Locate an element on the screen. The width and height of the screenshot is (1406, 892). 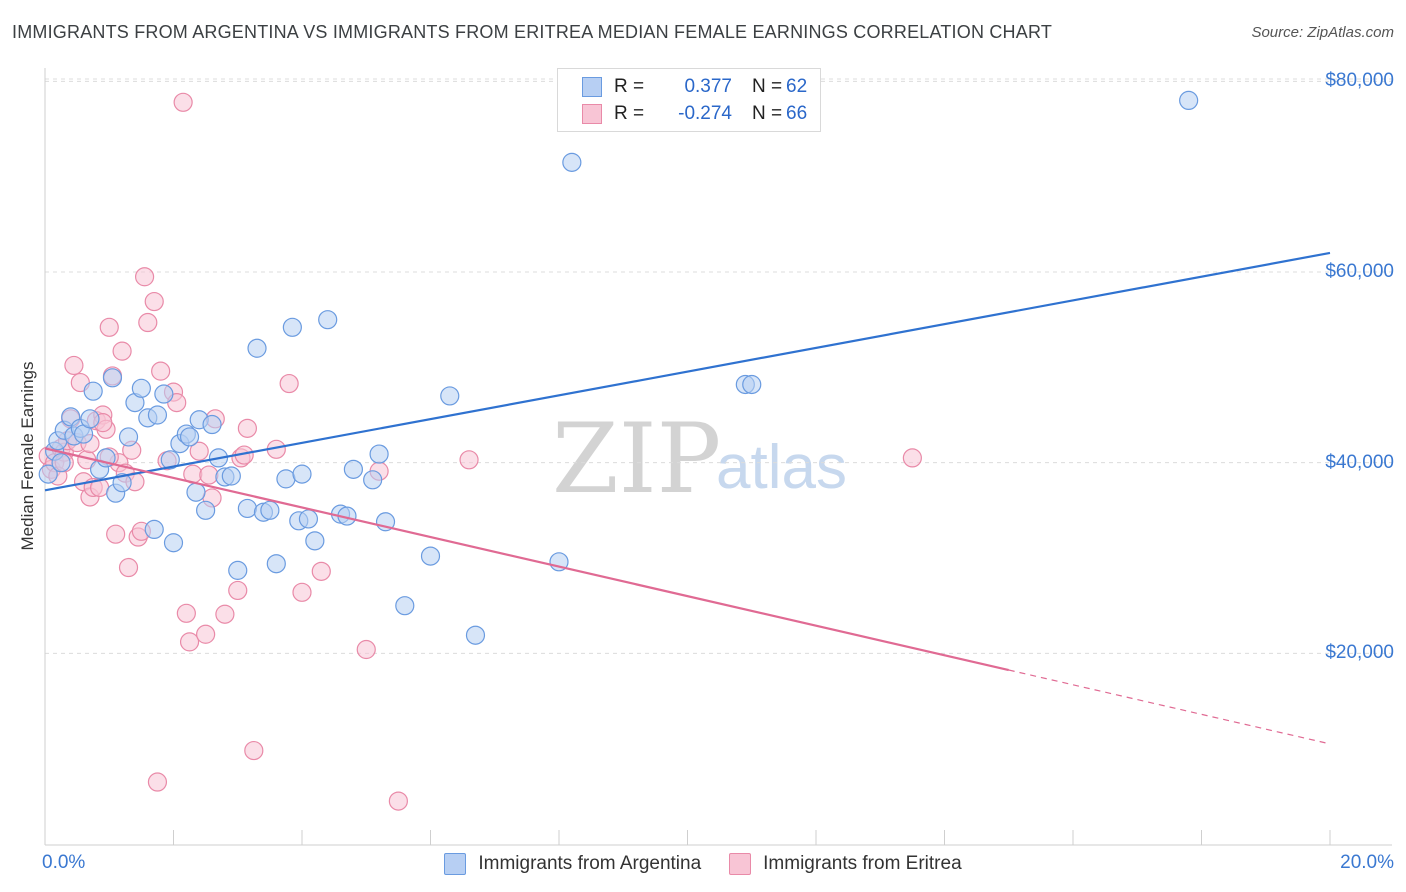
x-tick-label: 0.0% is located at coordinates (64, 862).